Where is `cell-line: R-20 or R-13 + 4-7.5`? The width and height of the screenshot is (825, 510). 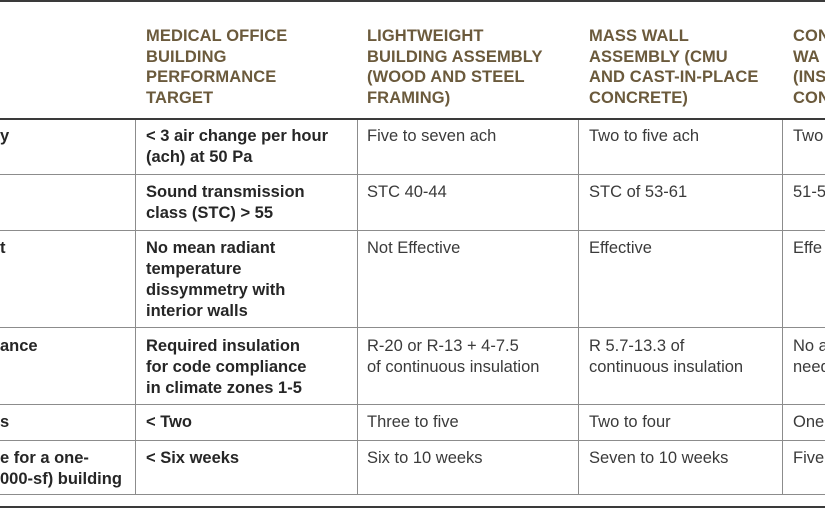
cell-line: R-20 or R-13 + 4-7.5 is located at coordinates (443, 346).